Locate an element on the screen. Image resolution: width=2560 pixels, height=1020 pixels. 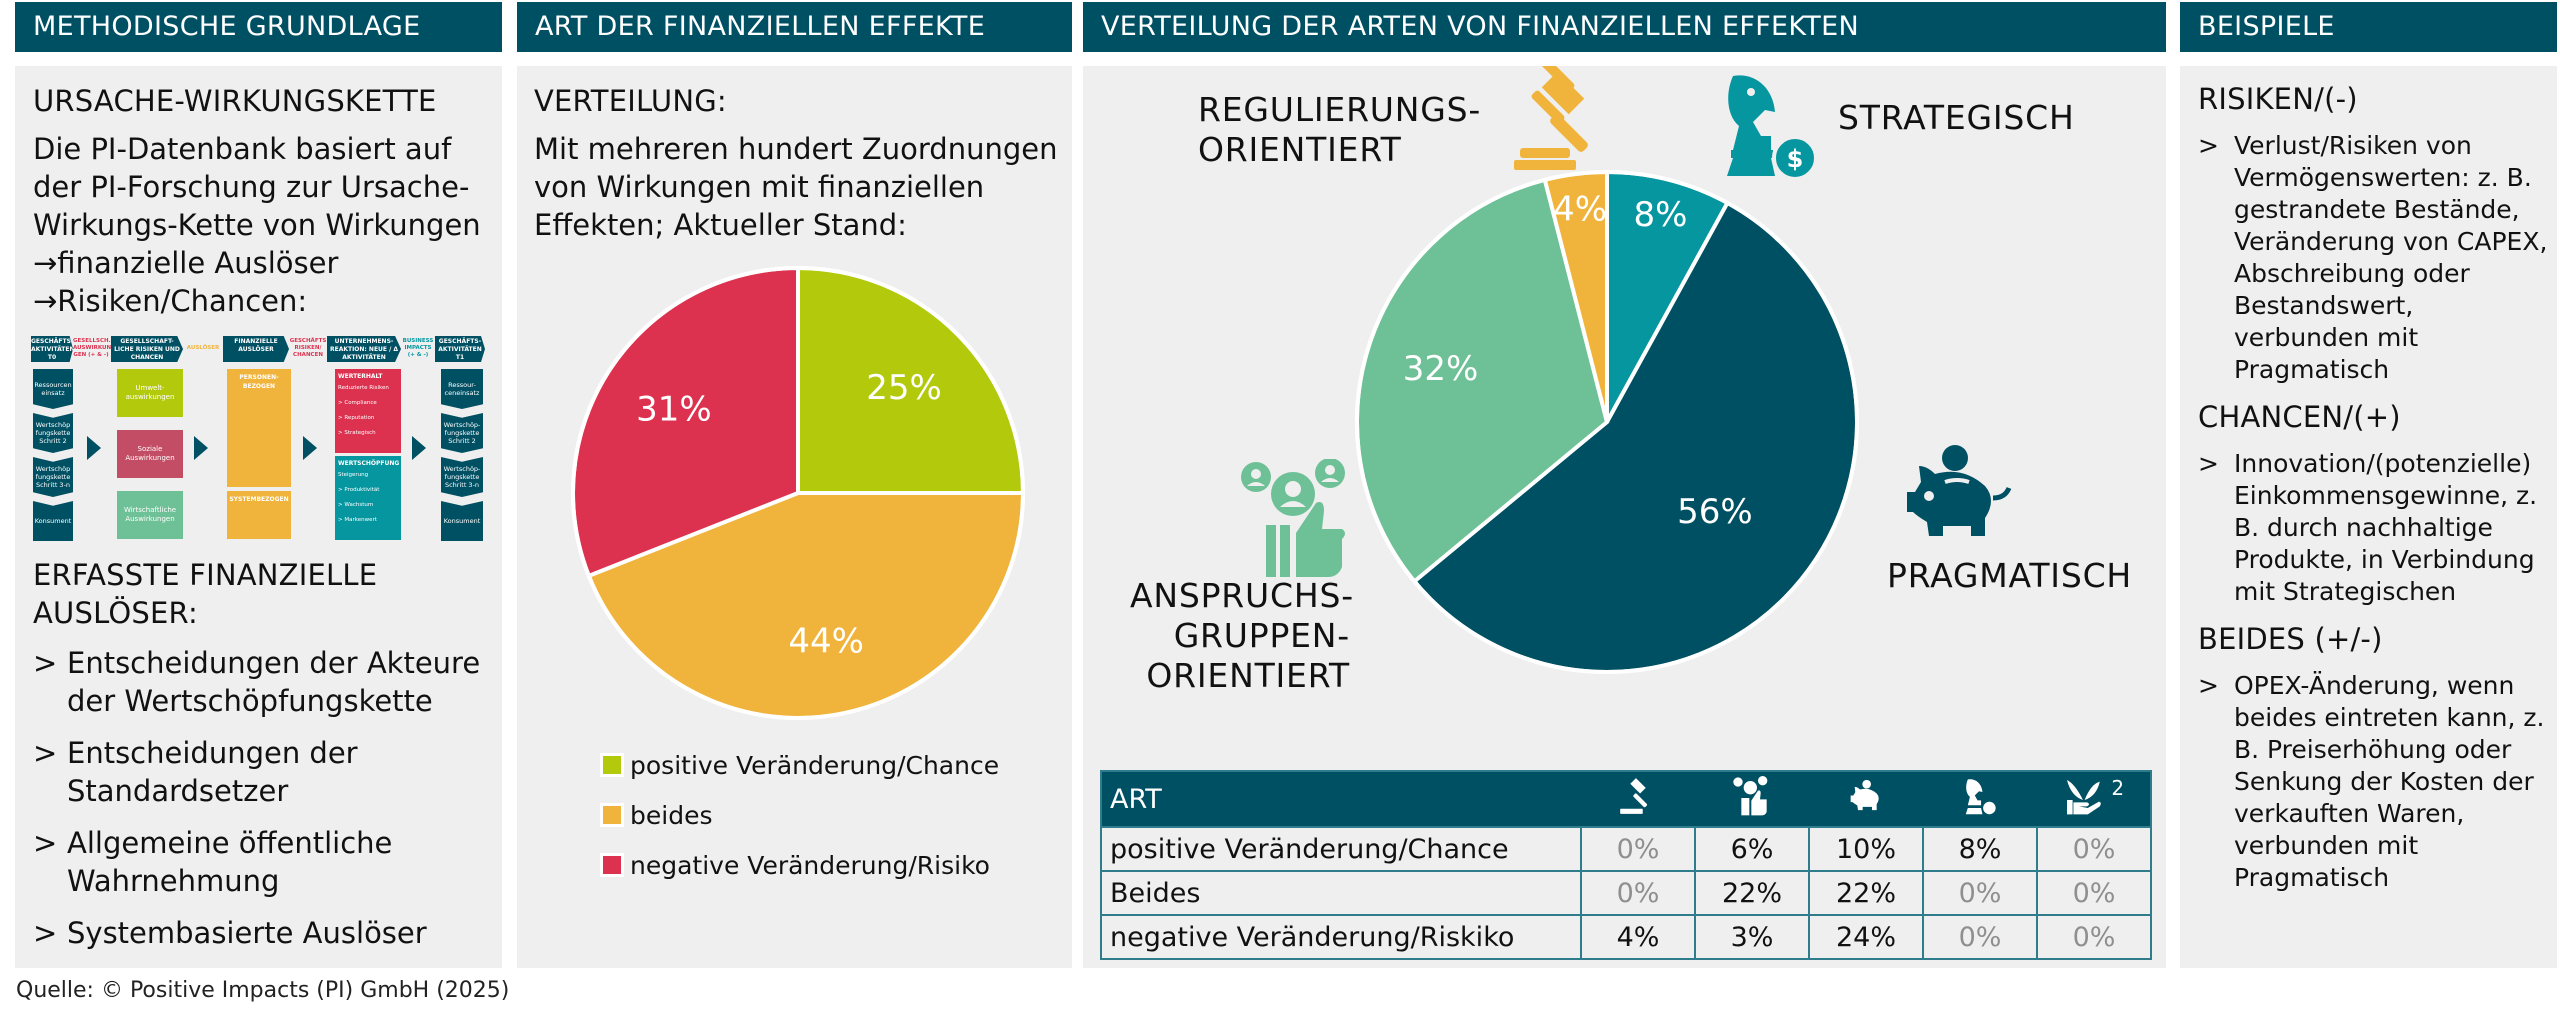
row-label: positive Veränderung/Chance is located at coordinates (1341, 849).